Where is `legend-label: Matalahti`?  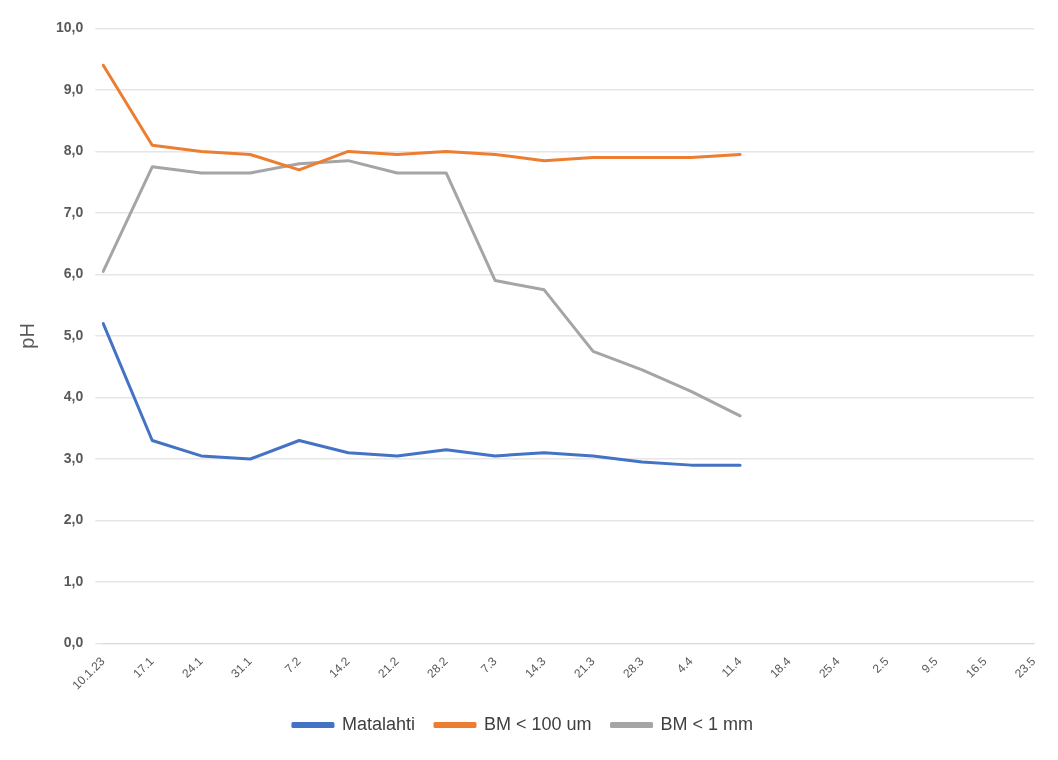 legend-label: Matalahti is located at coordinates (378, 723).